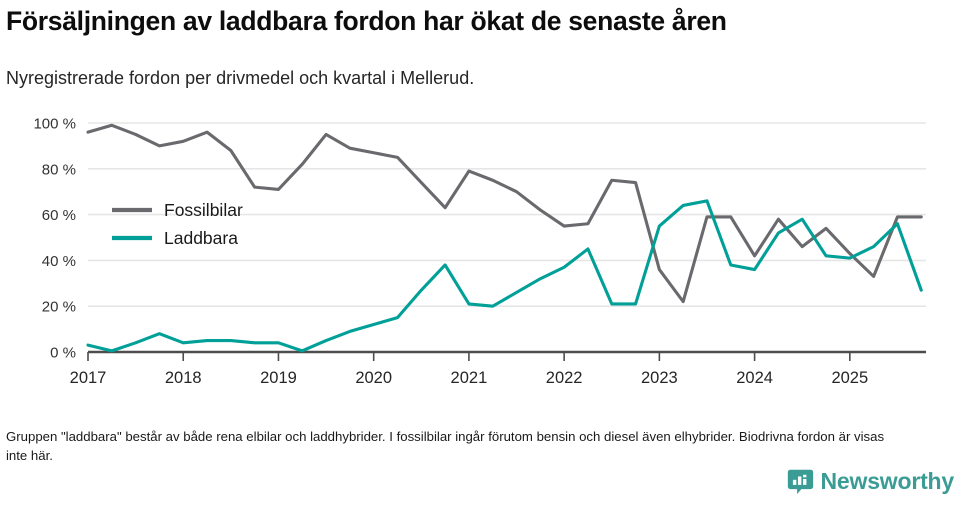 This screenshot has width=960, height=505. I want to click on chart-x-axis-labels: 2017 2018 2019 2020 2021 2022 2023 2024 2025, so click(469, 378).